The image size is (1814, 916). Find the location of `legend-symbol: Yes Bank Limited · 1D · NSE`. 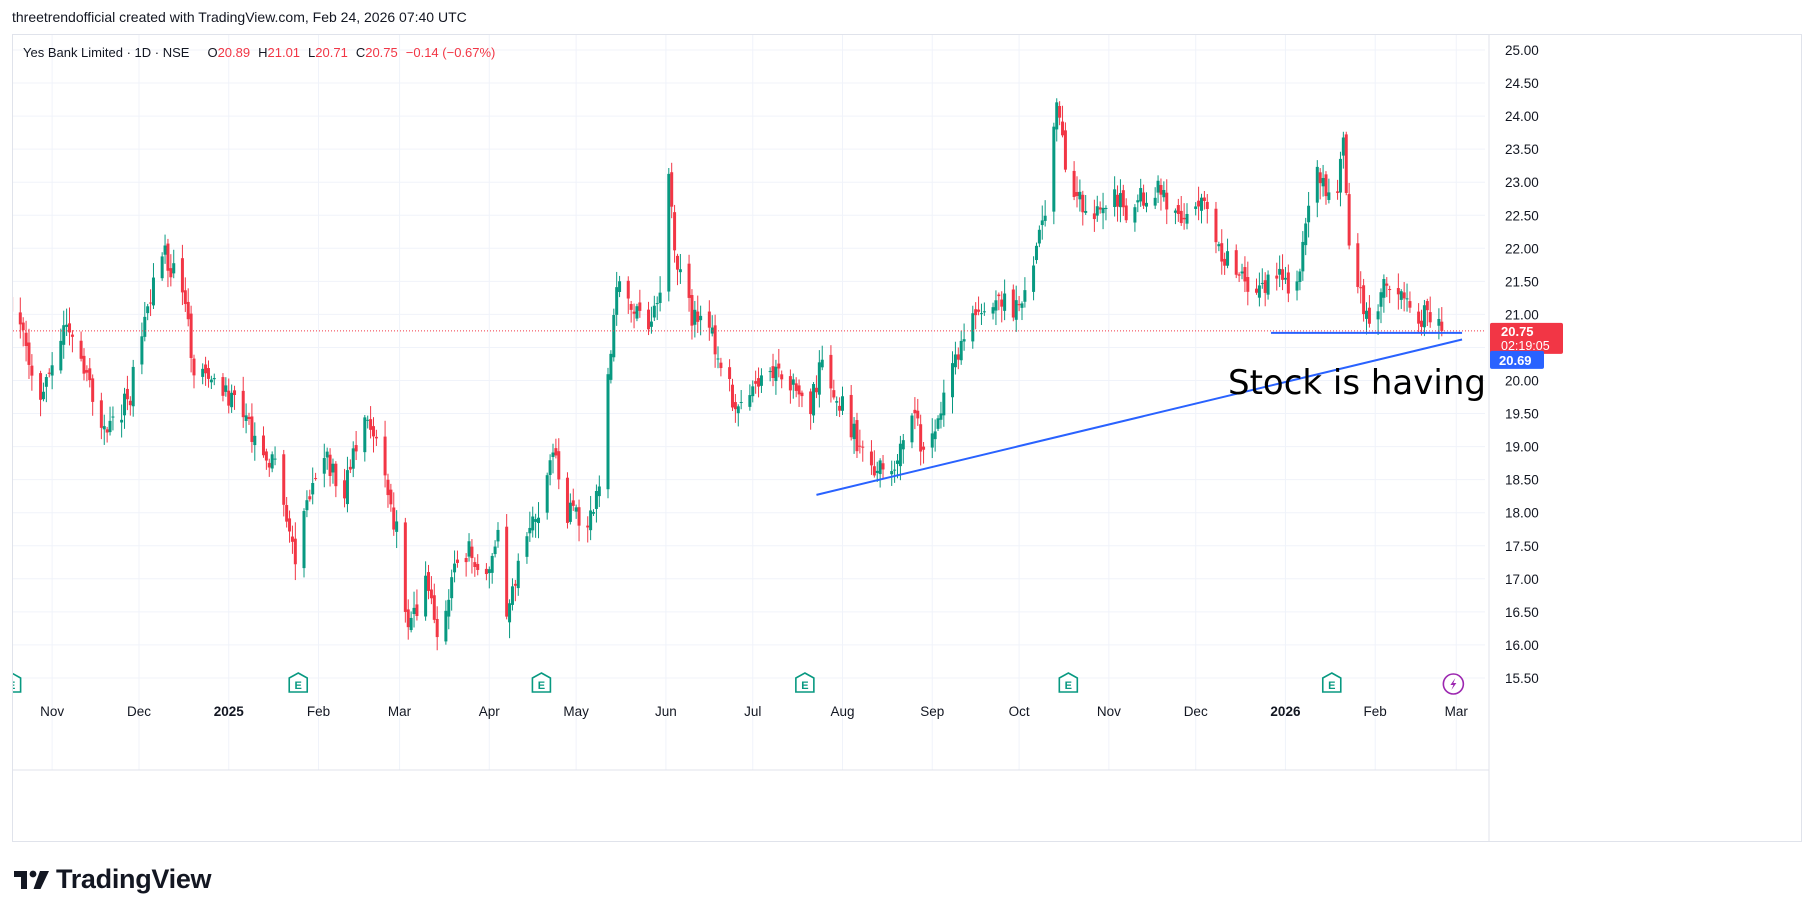

legend-symbol: Yes Bank Limited · 1D · NSE is located at coordinates (106, 52).